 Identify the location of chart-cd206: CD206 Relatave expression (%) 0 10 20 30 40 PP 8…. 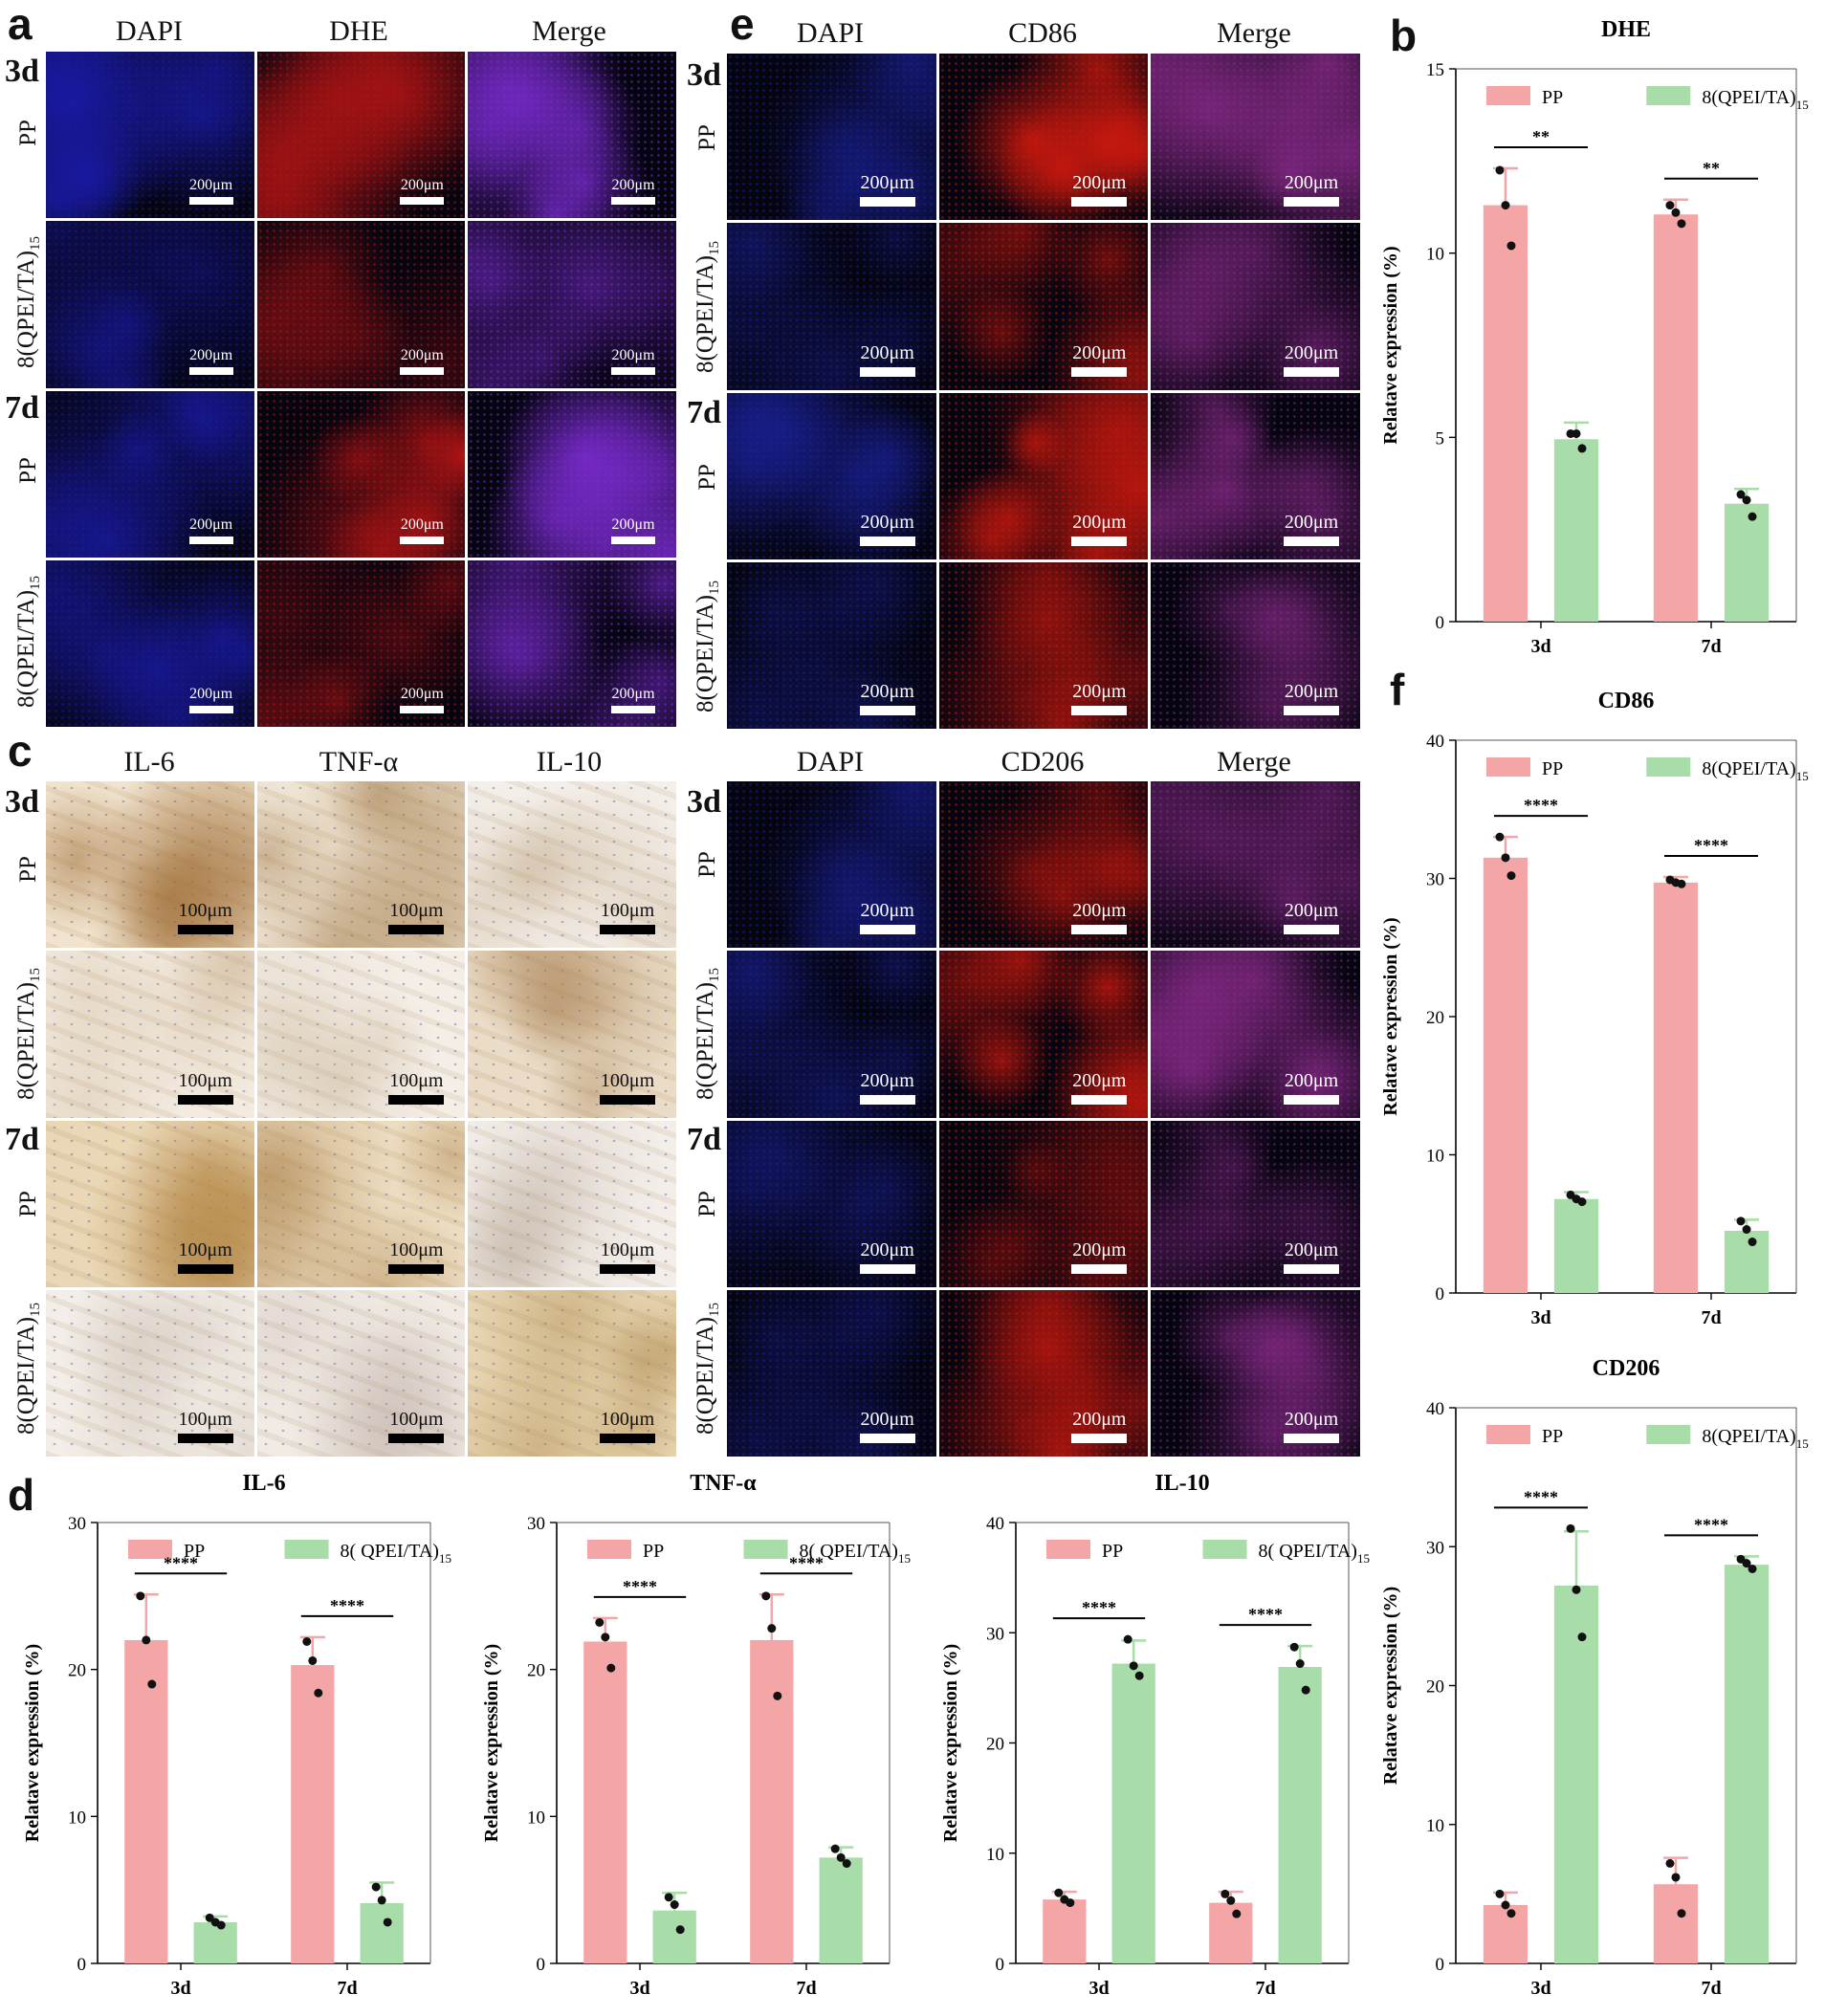
(1596, 1679).